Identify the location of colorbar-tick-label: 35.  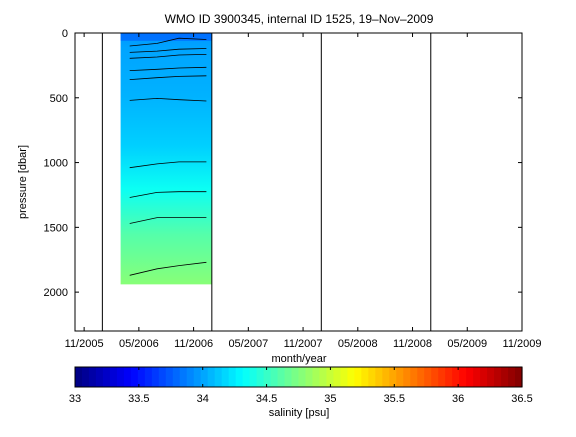
(330, 399).